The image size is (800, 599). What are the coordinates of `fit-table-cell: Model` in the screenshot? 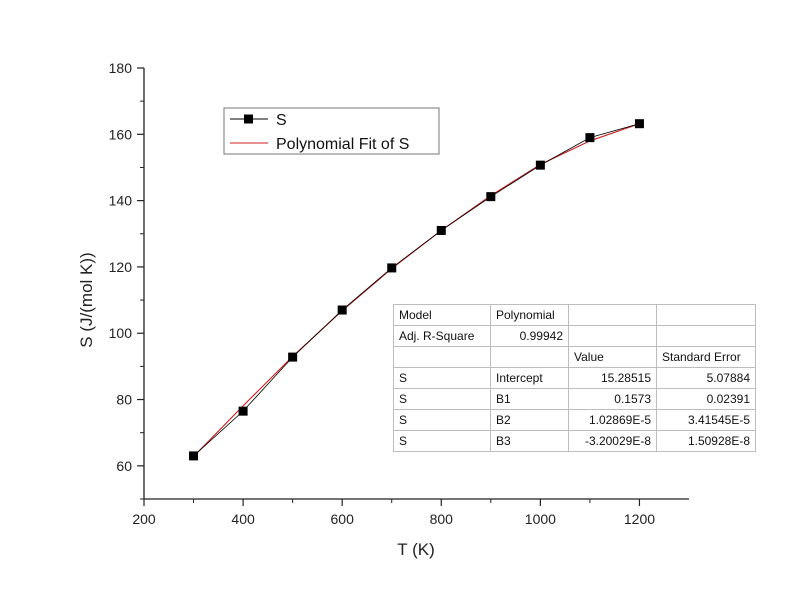 It's located at (442, 315).